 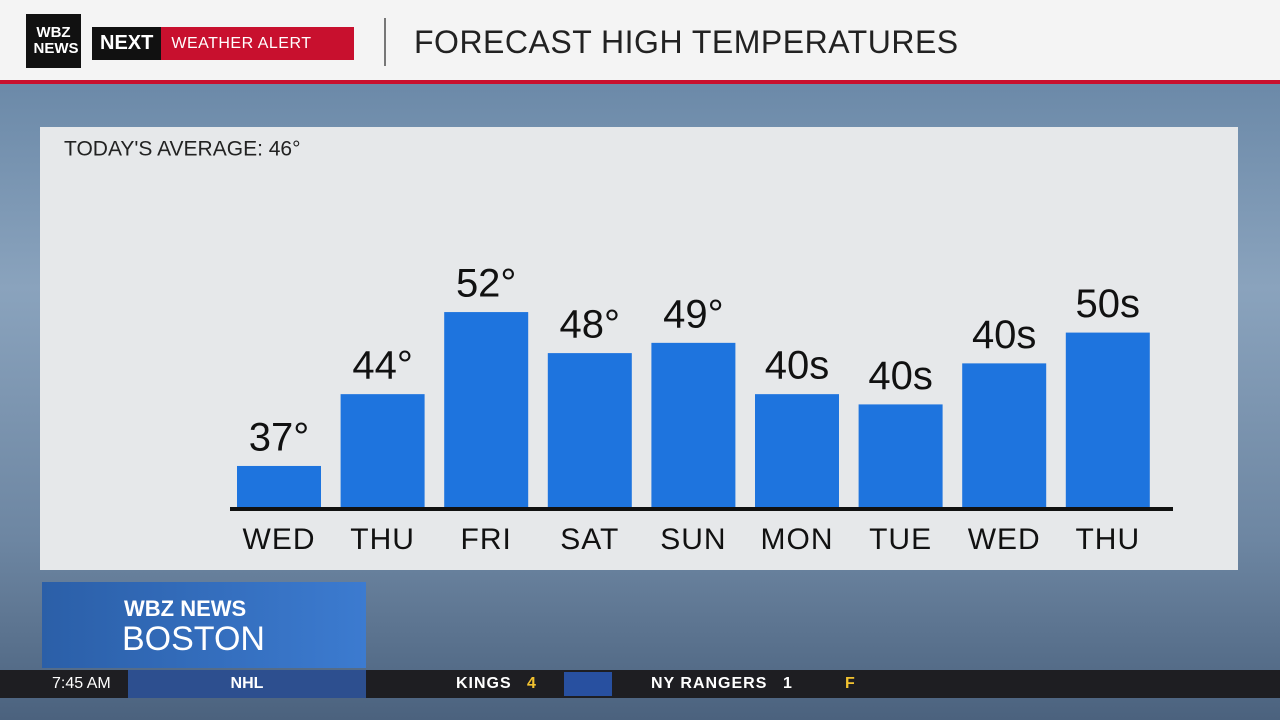 I want to click on ticker-league: NHL, so click(x=247, y=684).